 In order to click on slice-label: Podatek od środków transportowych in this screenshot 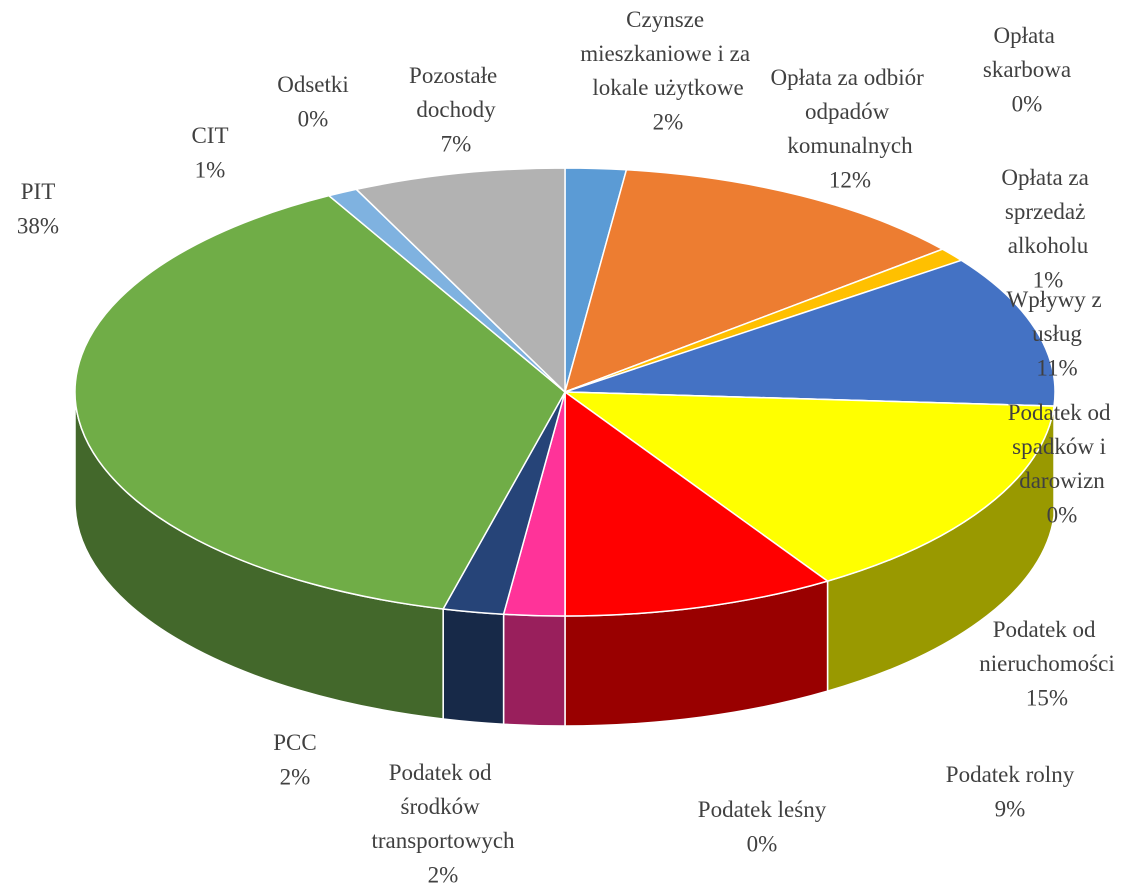, I will do `click(443, 806)`.